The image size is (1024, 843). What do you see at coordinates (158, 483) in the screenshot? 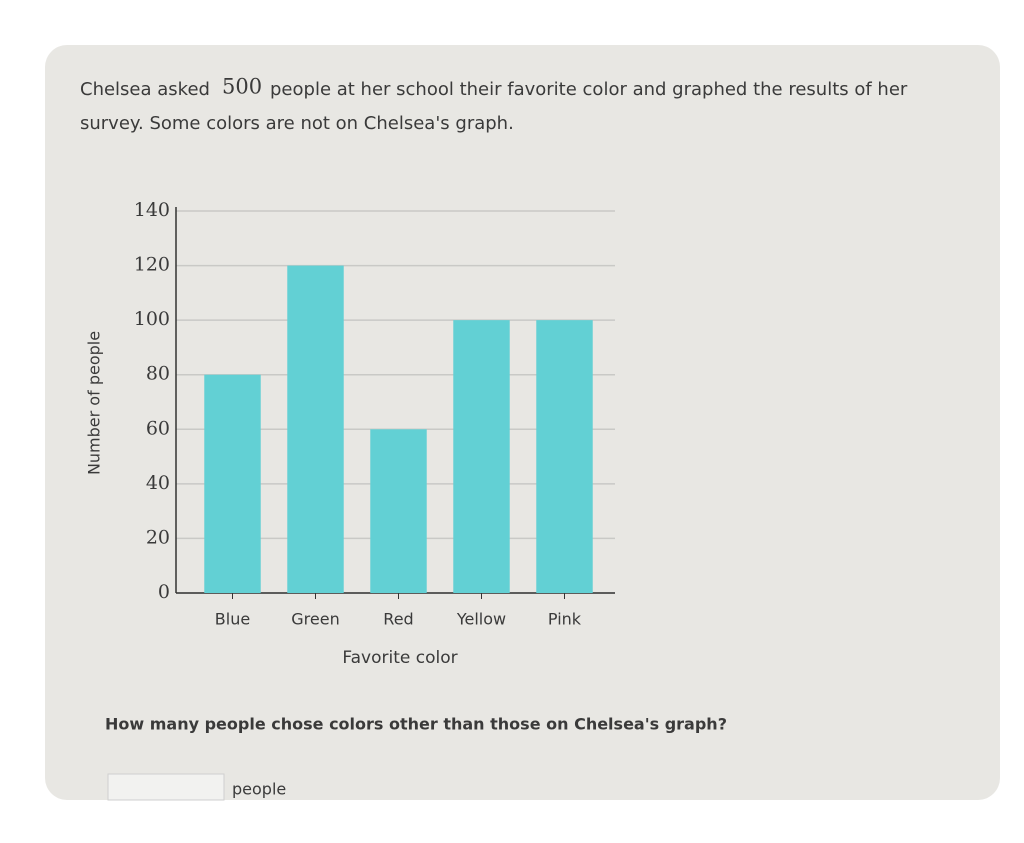
I see `y-tick-label: 40` at bounding box center [158, 483].